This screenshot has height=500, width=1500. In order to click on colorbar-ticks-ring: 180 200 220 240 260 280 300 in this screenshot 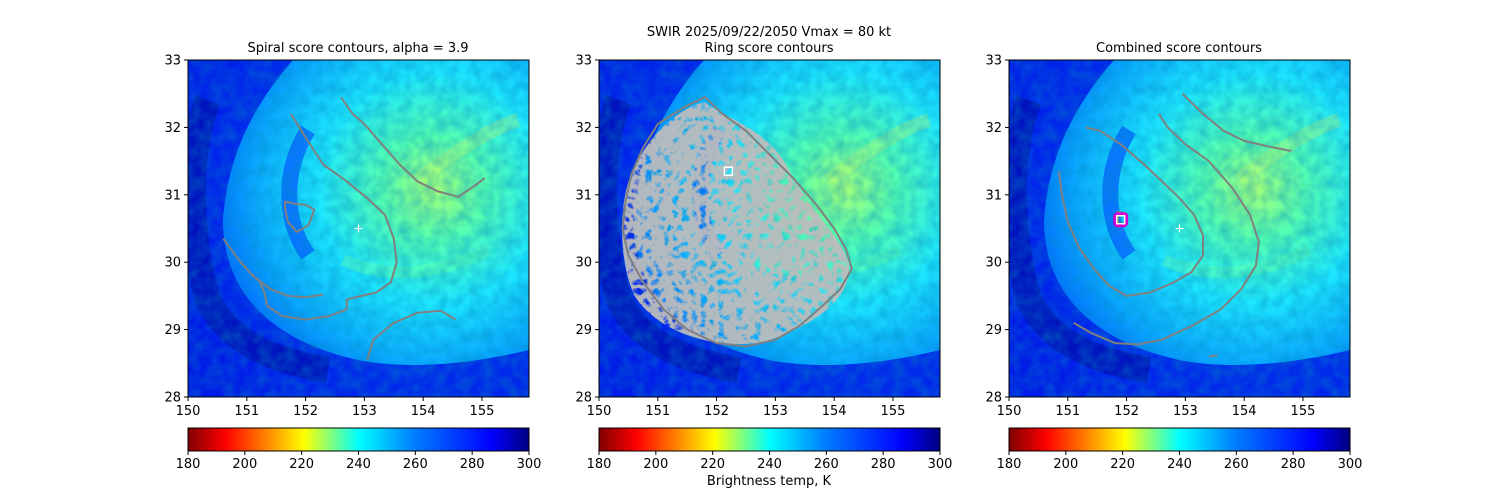, I will do `click(769, 461)`.